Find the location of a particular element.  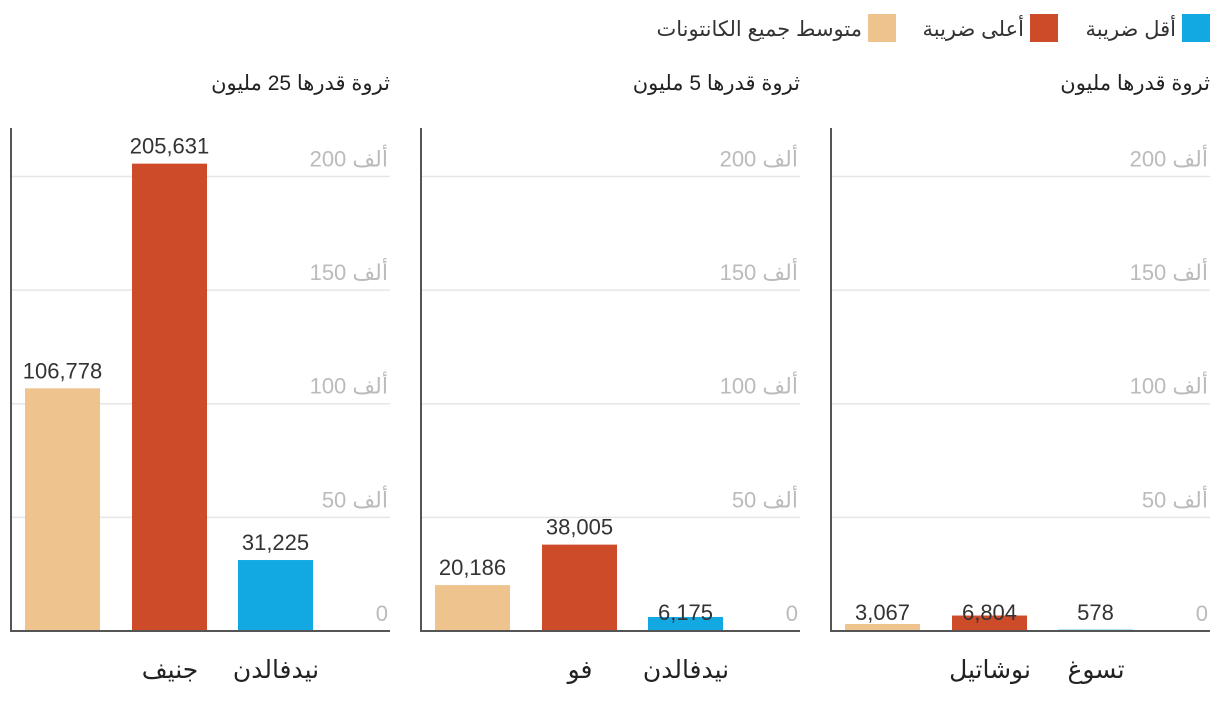

legend-label-highest: أعلى ضريبة is located at coordinates (973, 28).